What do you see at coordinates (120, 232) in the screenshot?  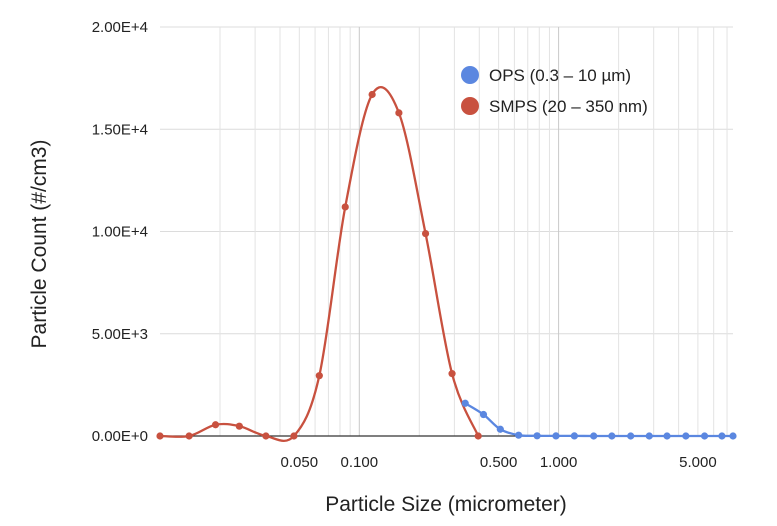 I see `y-tick-label: 1.00E+4` at bounding box center [120, 232].